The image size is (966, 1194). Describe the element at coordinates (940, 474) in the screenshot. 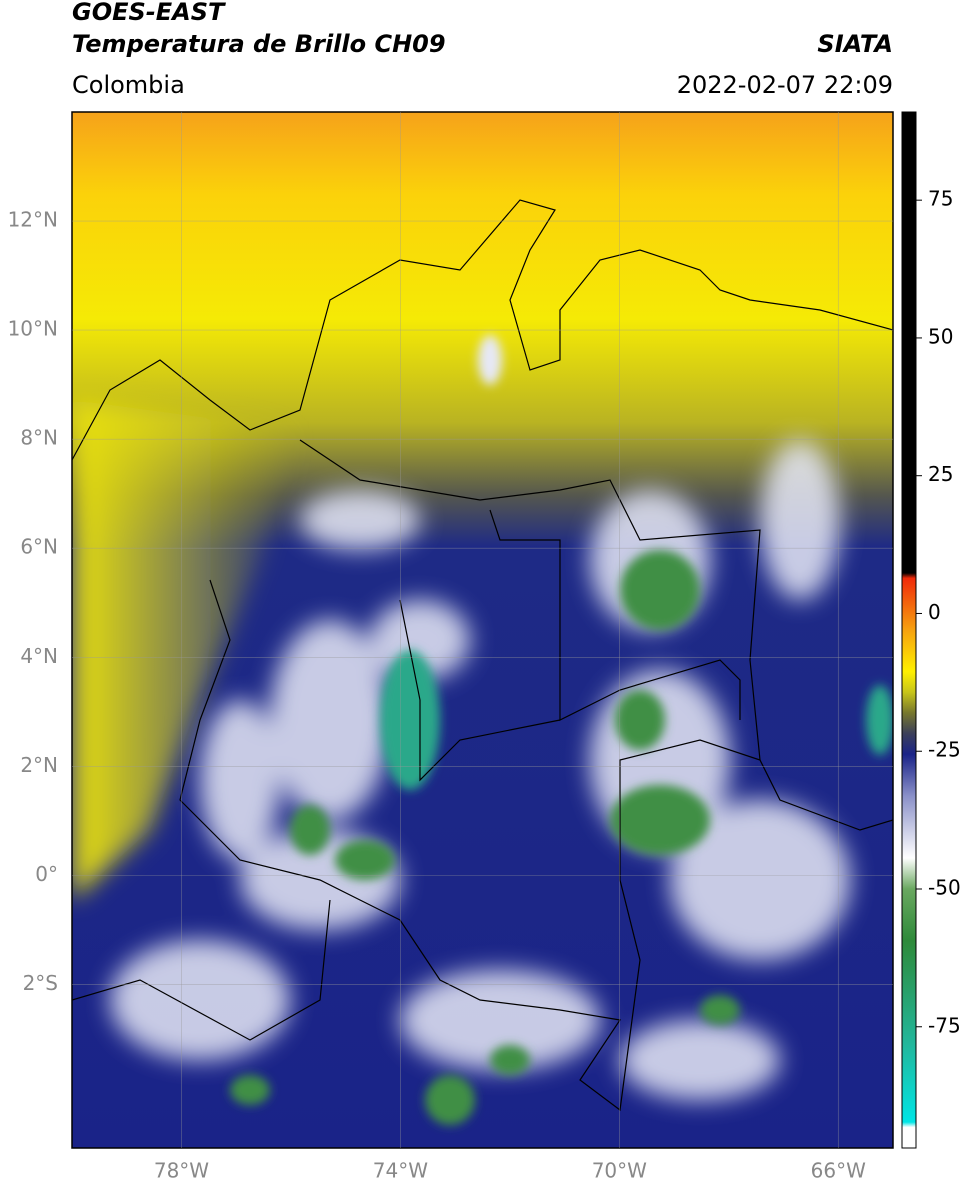

I see `colorbar-tick-label: 25` at that location.